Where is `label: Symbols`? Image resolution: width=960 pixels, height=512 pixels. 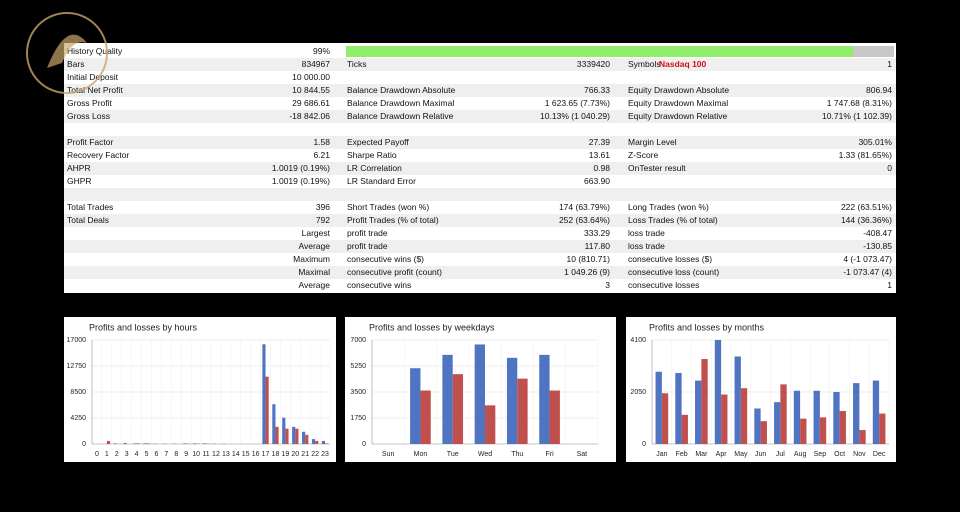 label: Symbols is located at coordinates (644, 64).